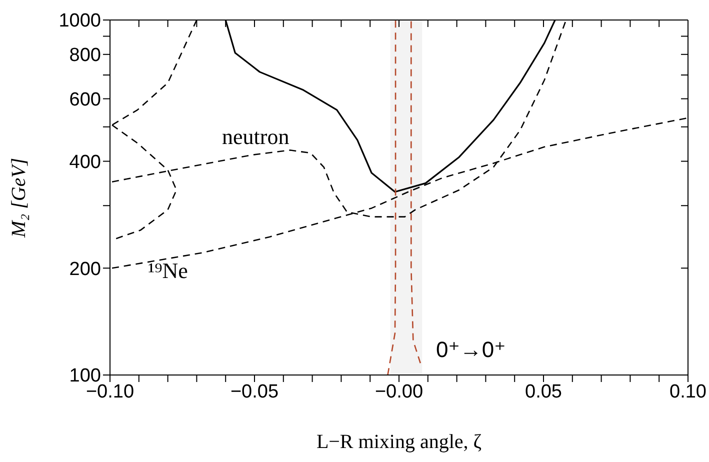  What do you see at coordinates (688, 391) in the screenshot?
I see `x-tick-label: 0.10` at bounding box center [688, 391].